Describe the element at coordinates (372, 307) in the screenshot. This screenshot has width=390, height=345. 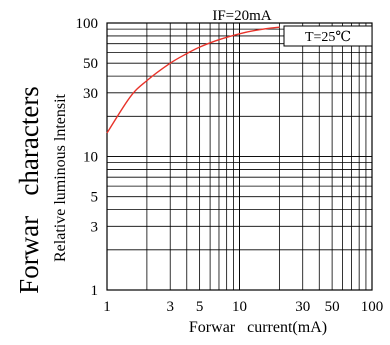
I see `x-tick-label: 100` at that location.